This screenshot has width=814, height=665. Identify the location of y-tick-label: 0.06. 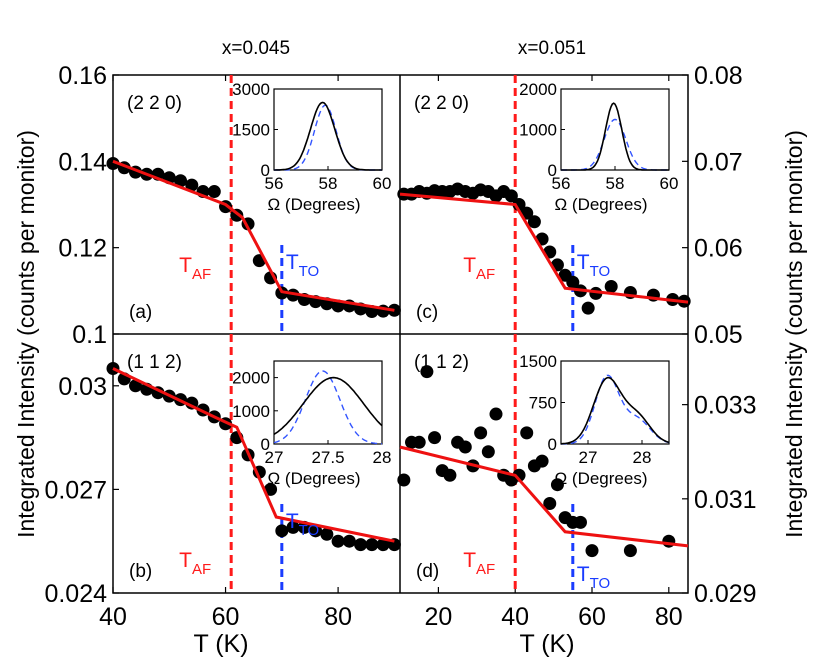
(718, 249).